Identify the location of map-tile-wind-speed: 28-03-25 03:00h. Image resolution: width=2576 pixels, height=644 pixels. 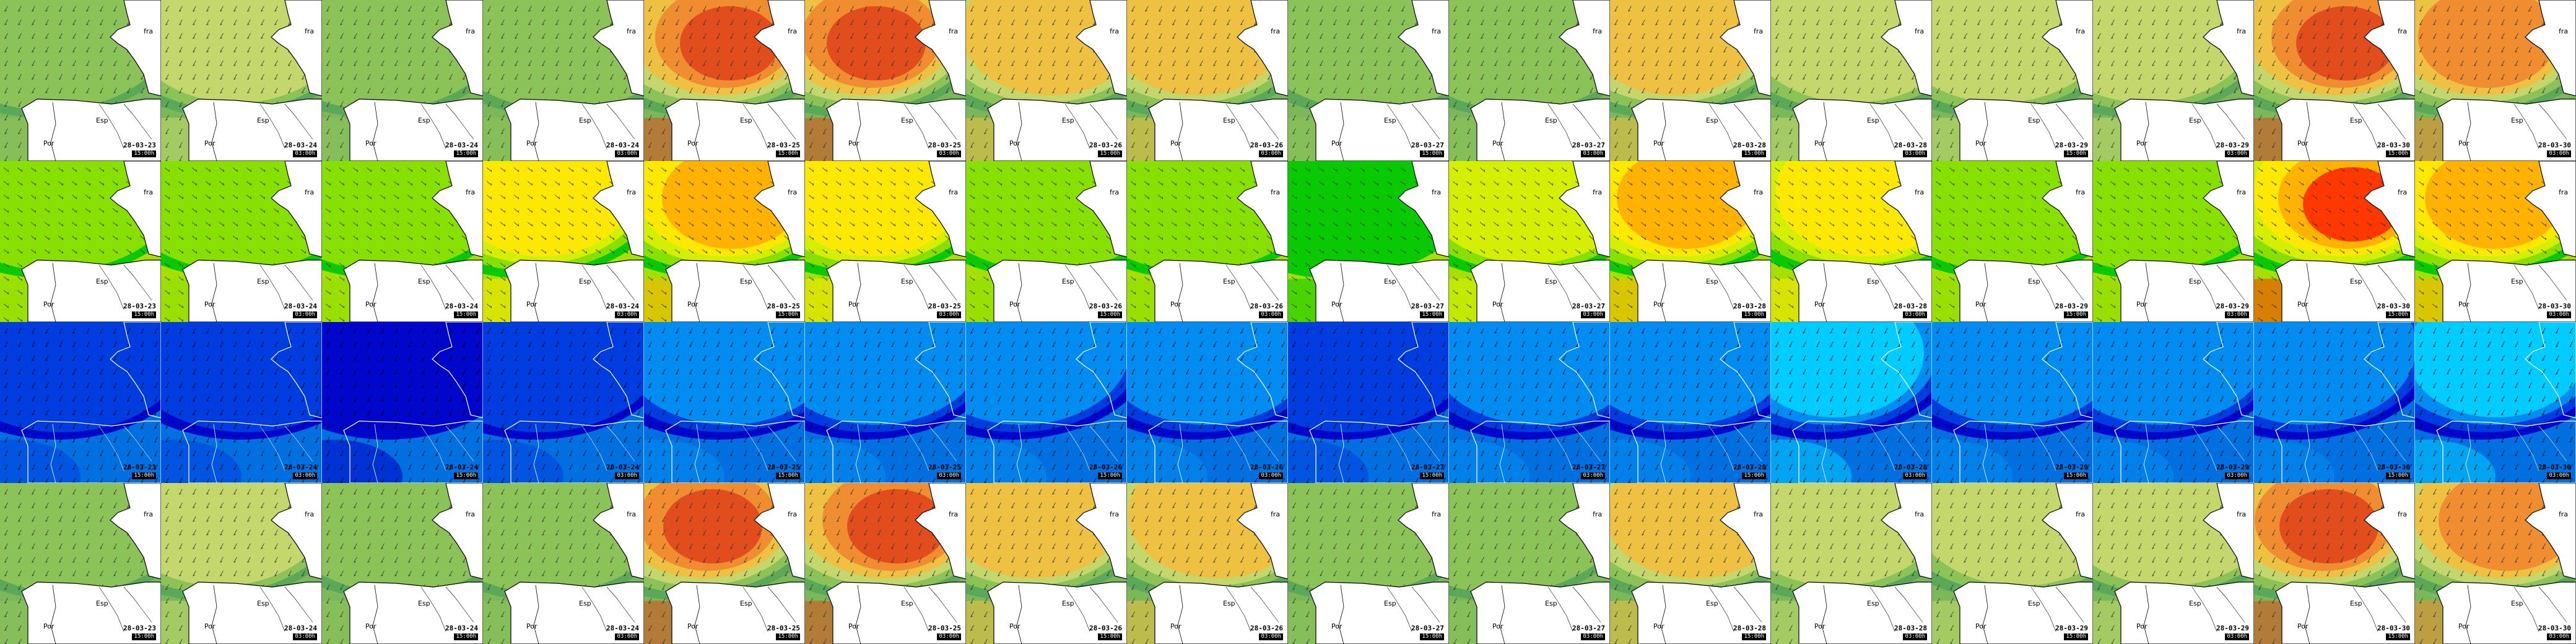
(885, 402).